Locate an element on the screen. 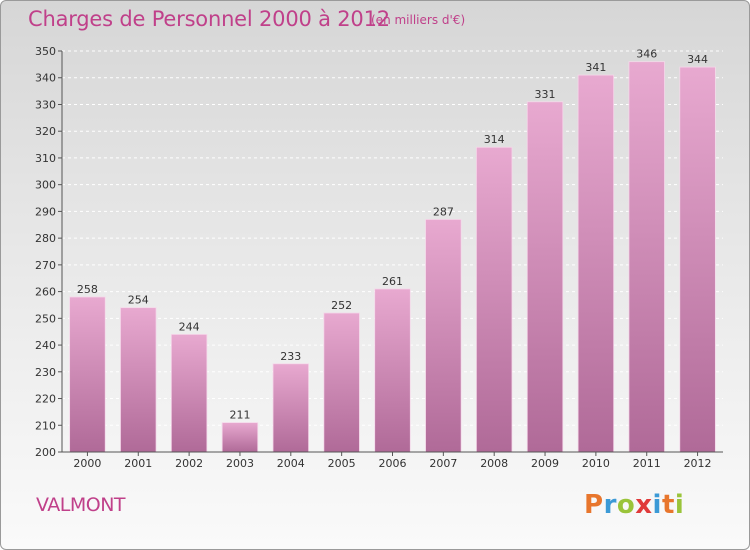 The image size is (750, 550). x-tick-label: 2006 is located at coordinates (393, 463).